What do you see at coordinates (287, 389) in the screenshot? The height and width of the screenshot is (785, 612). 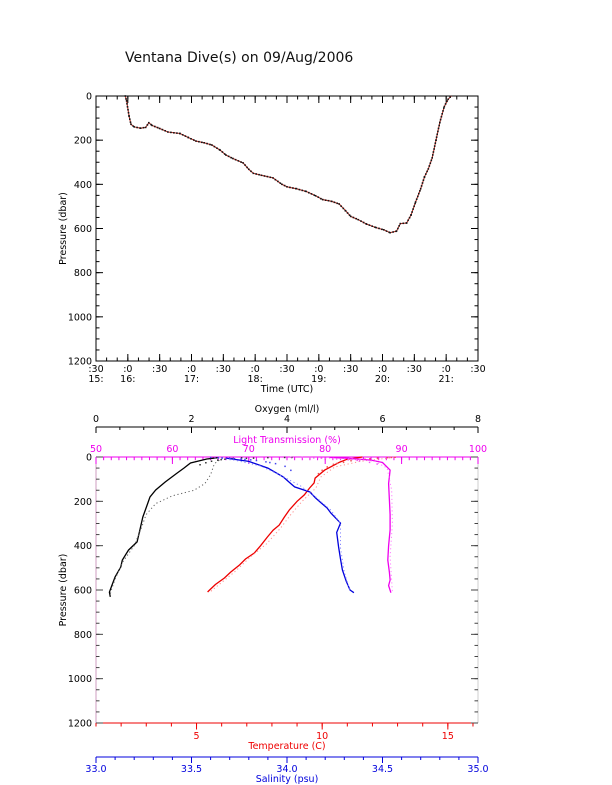 I see `time-axis-label: Time (UTC)` at bounding box center [287, 389].